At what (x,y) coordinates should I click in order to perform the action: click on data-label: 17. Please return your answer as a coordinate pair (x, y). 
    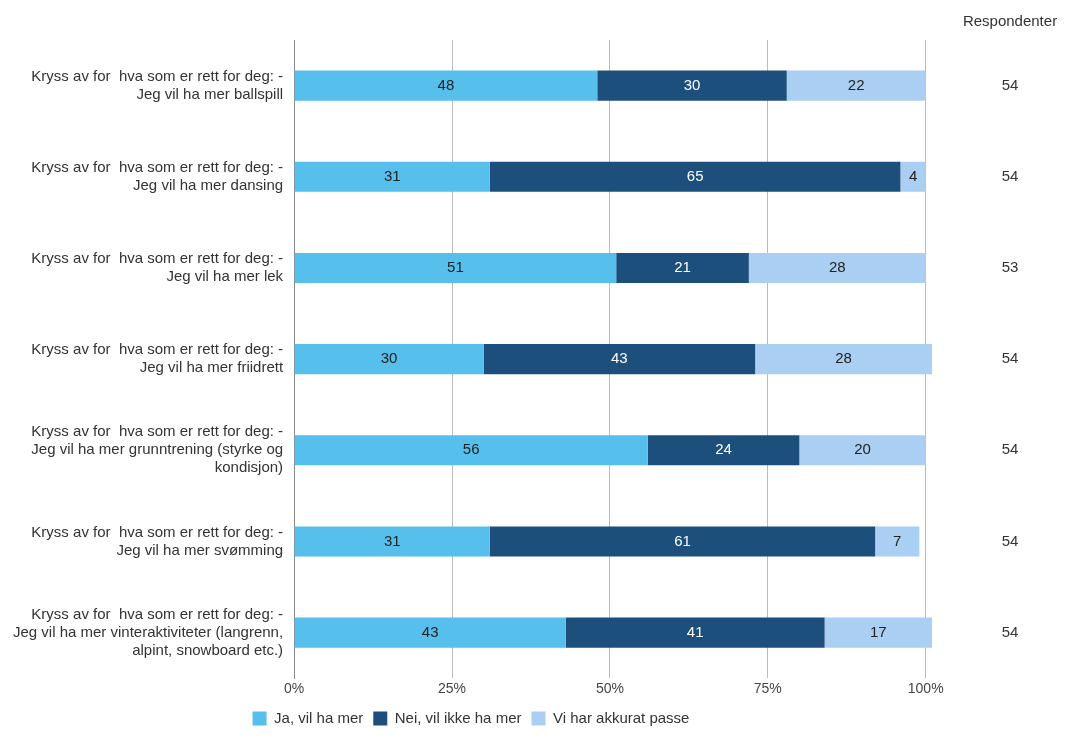
    Looking at the image, I should click on (878, 631).